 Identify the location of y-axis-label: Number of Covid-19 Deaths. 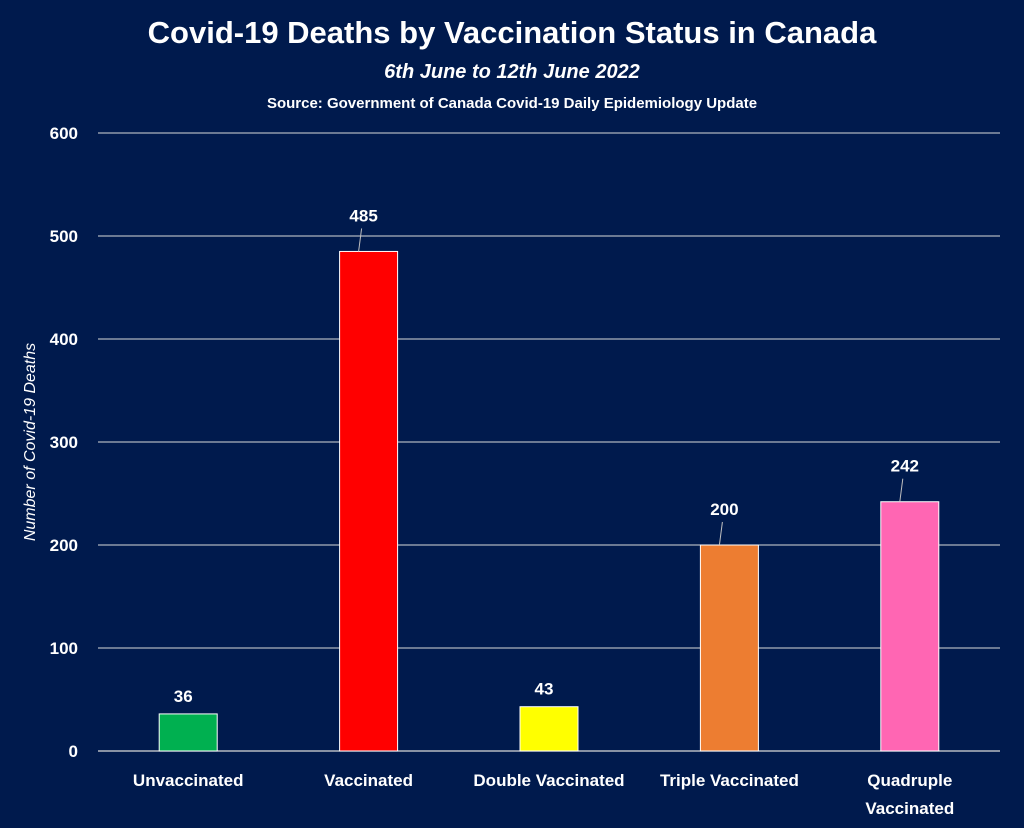
(30, 442).